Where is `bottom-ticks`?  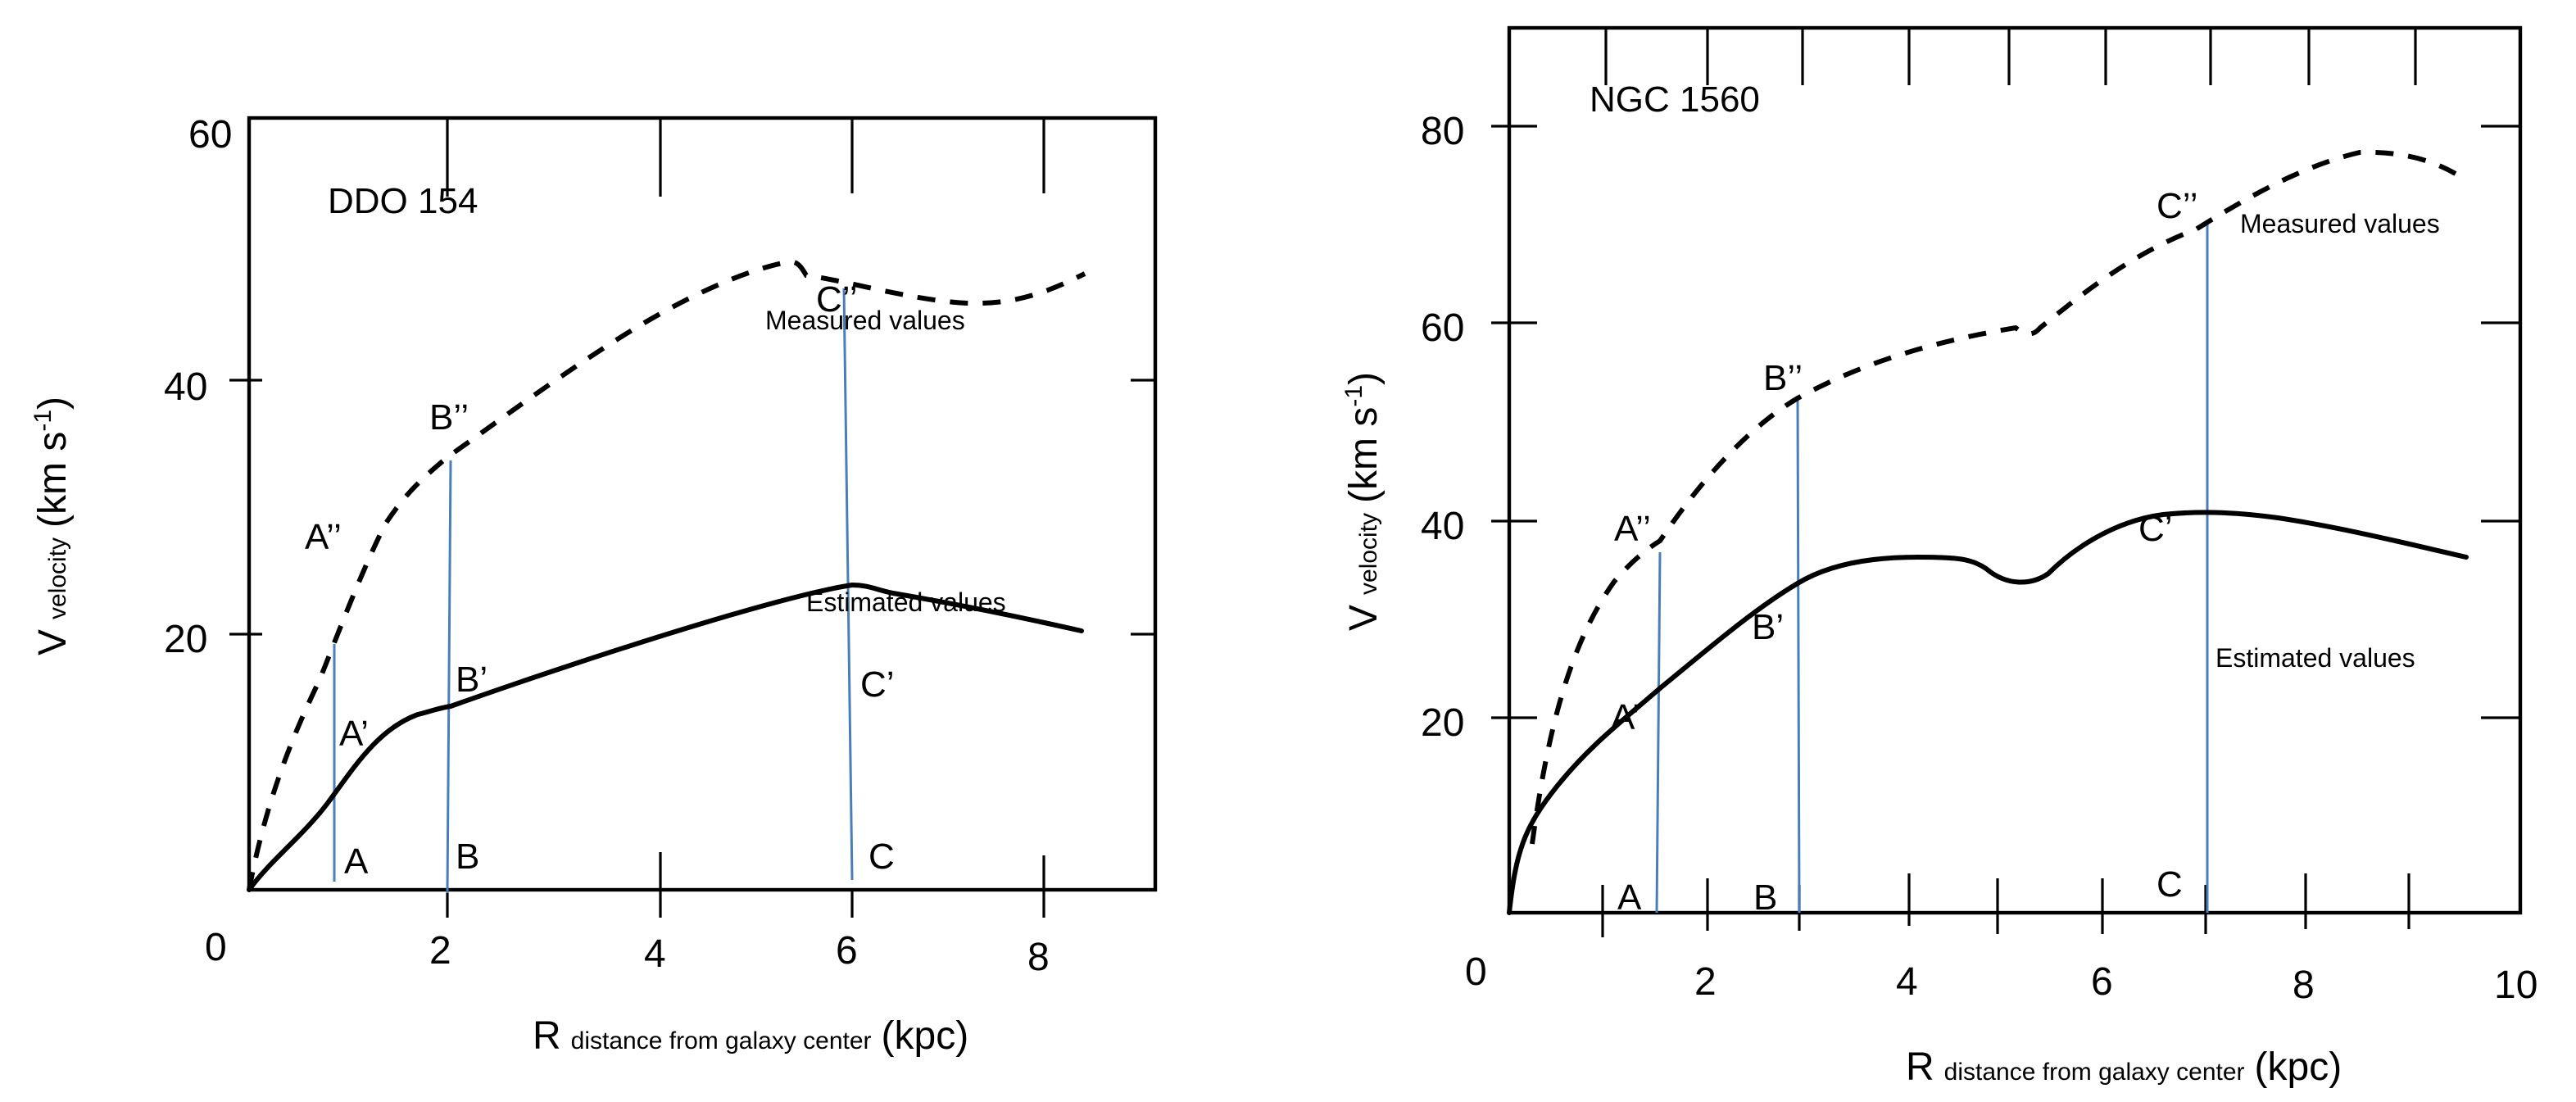 bottom-ticks is located at coordinates (2005, 905).